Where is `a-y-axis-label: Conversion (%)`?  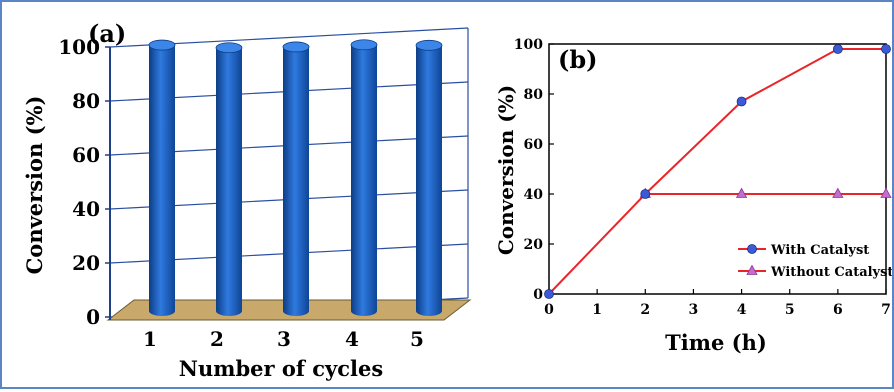
a-y-axis-label: Conversion (%) is located at coordinates (34, 185).